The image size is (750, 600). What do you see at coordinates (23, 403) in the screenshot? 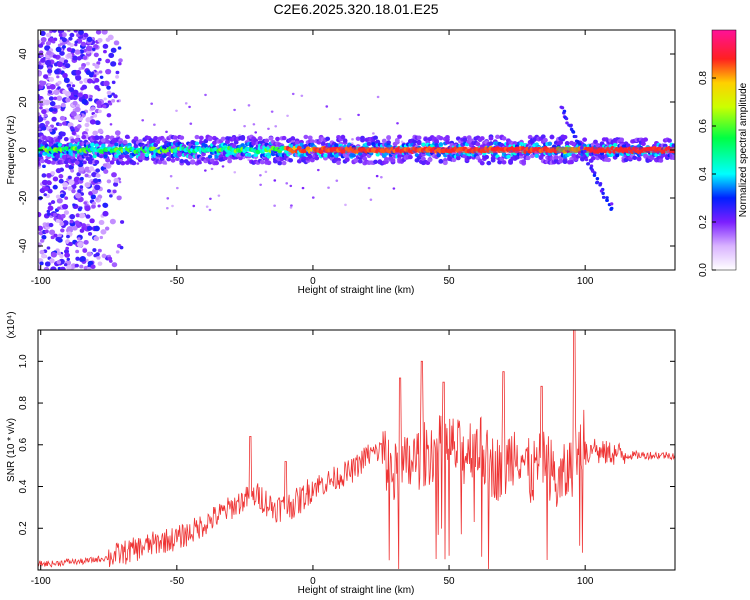
I see `y-tick-label: 0.8` at bounding box center [23, 403].